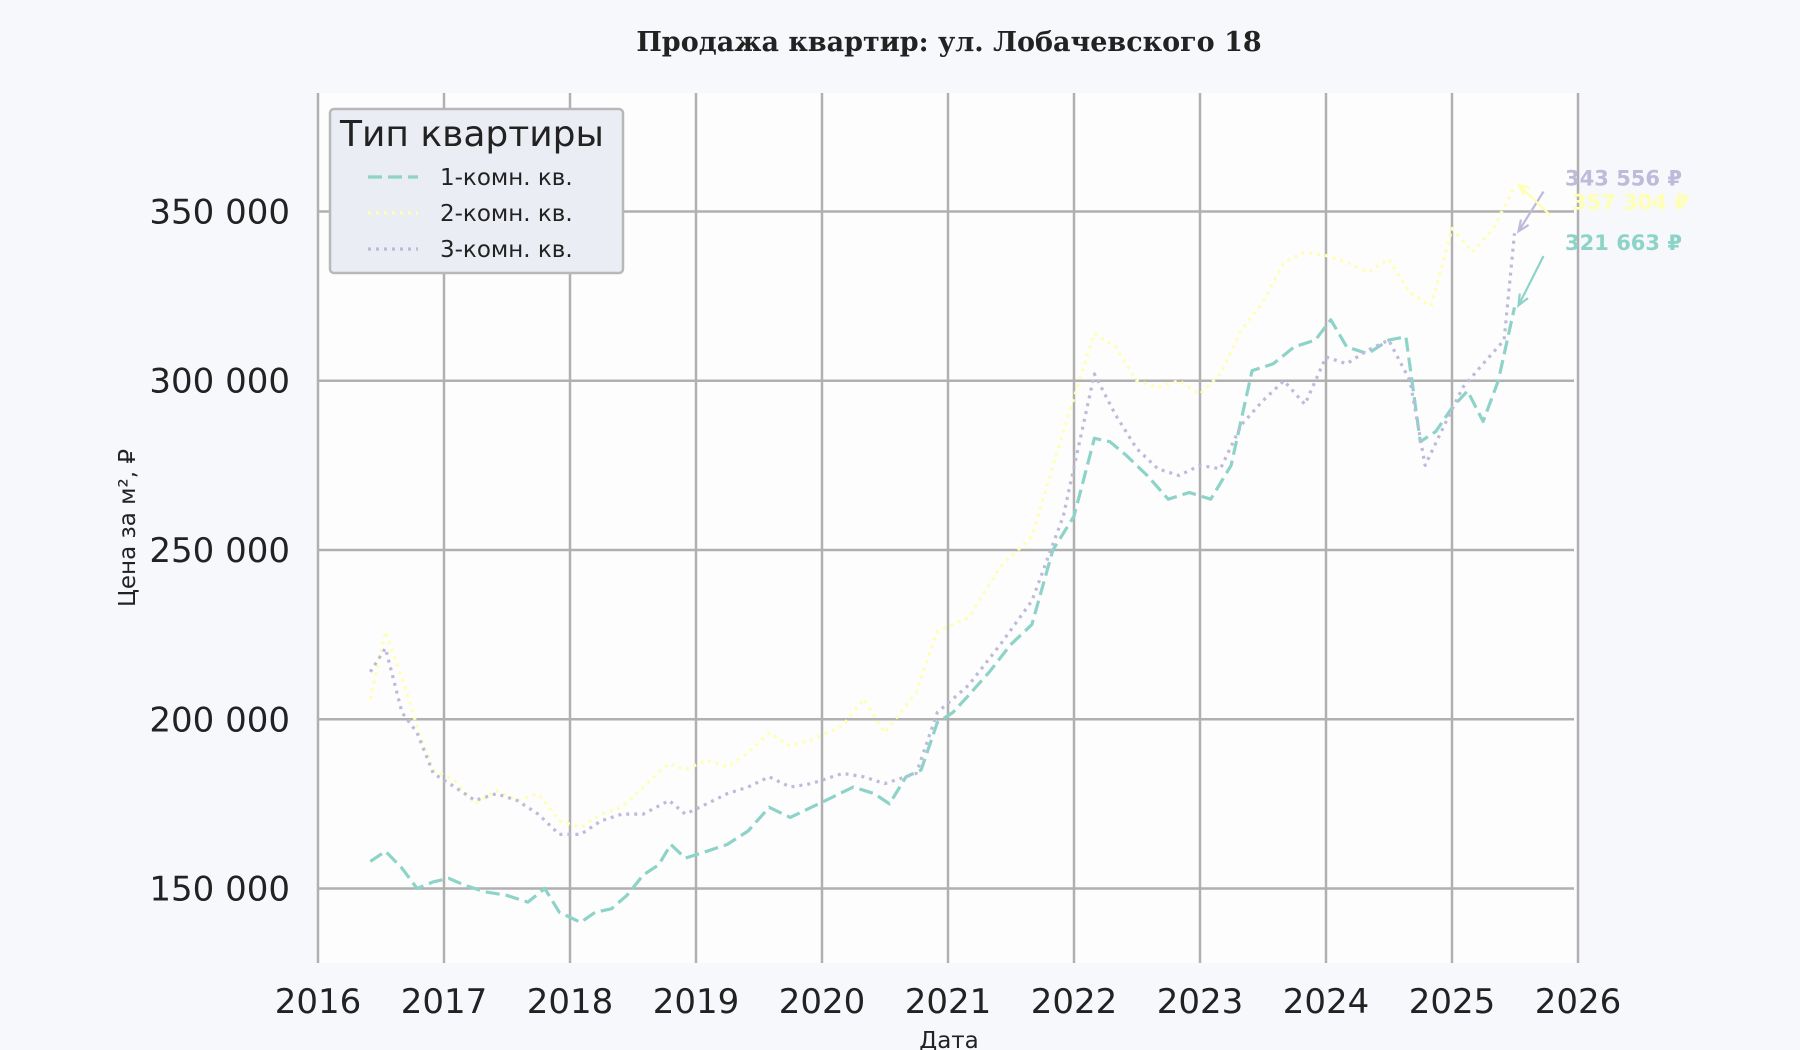  I want to click on x-tick-label: 2019, so click(696, 1002).